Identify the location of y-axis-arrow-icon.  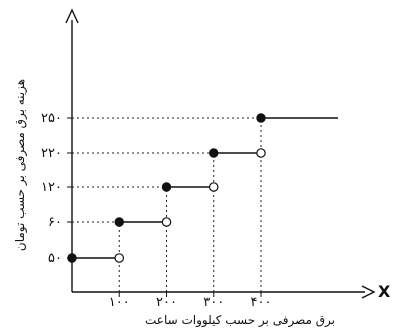
(72, 16).